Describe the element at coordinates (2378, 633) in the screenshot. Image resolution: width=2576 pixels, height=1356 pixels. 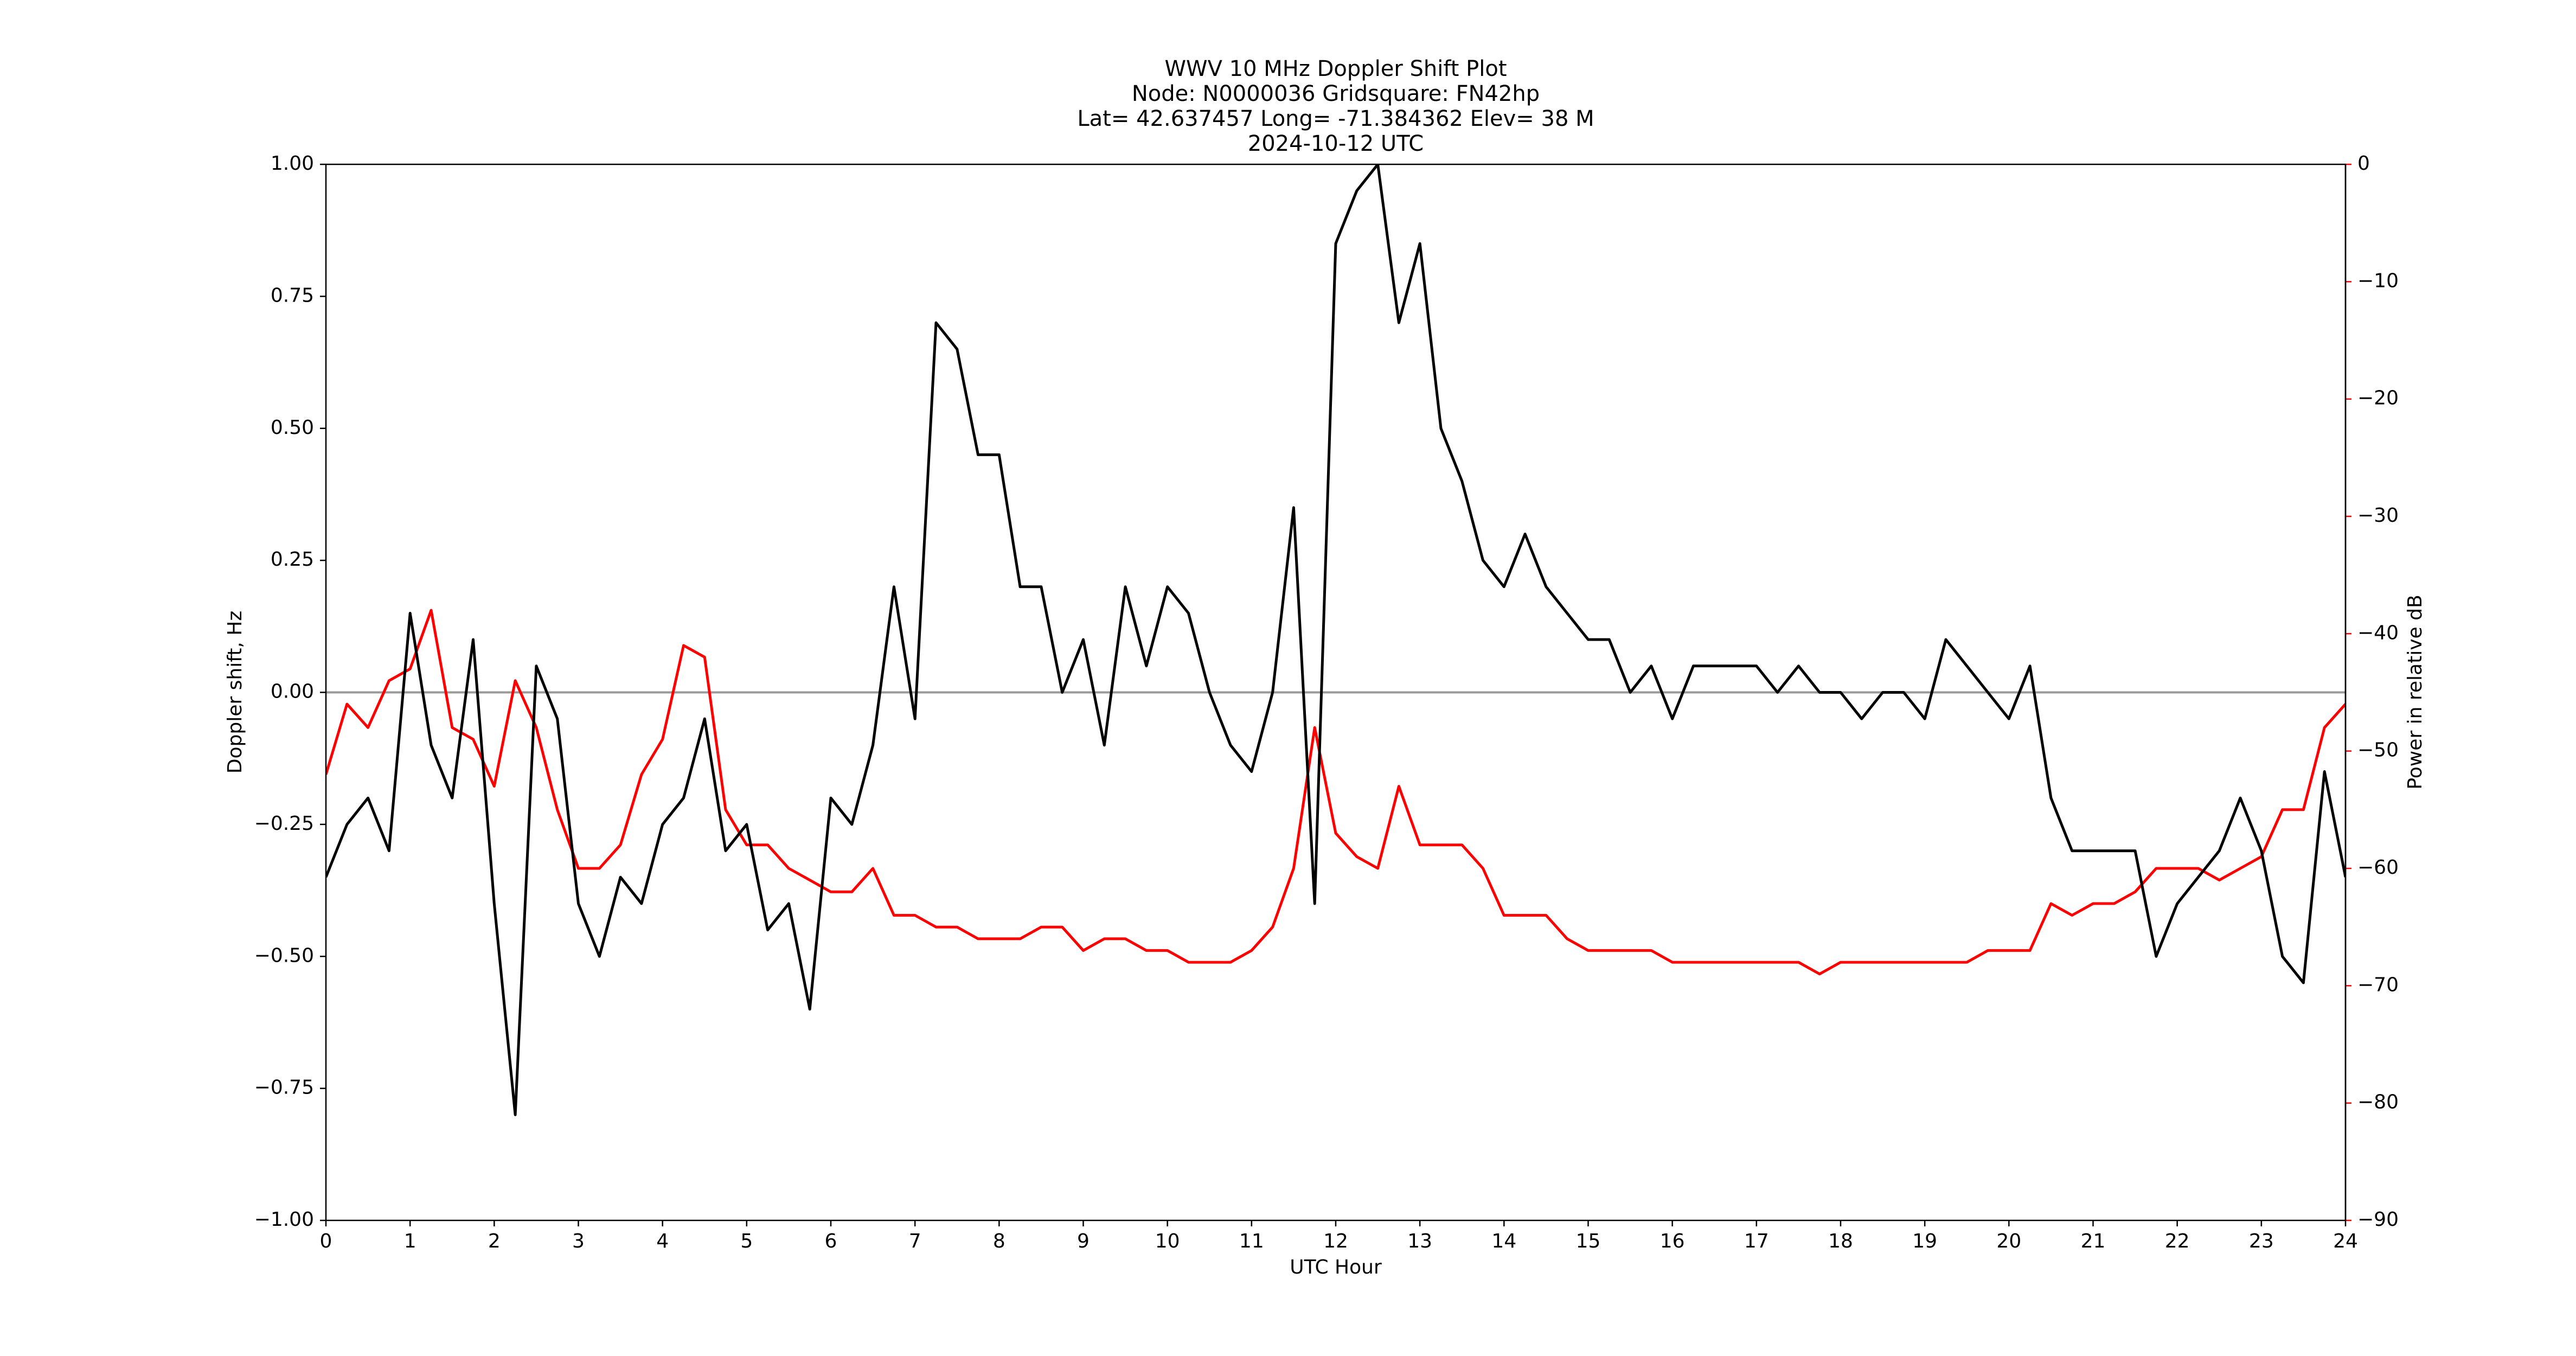
I see `y2-tick-label: −40` at that location.